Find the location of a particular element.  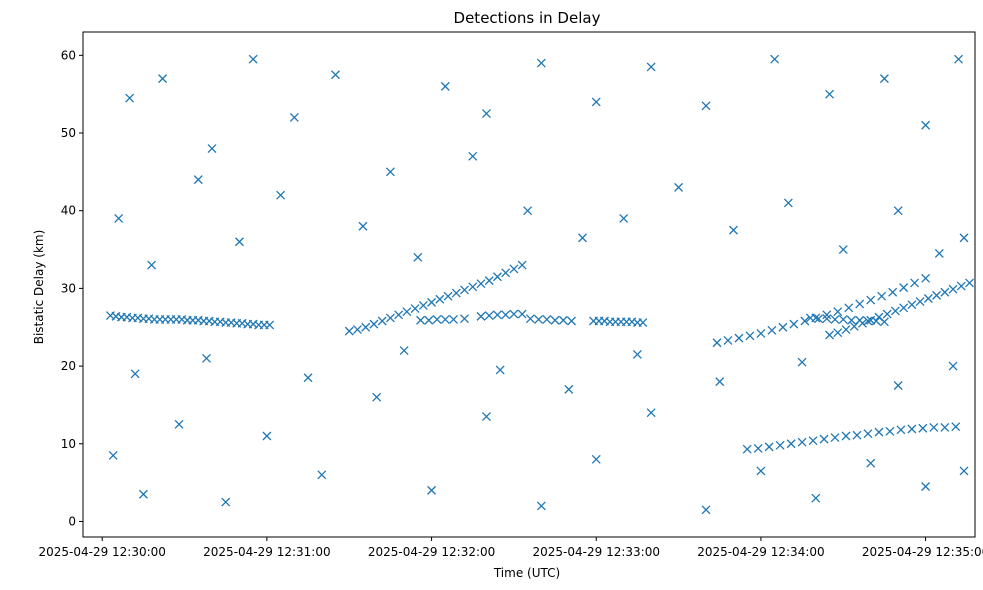

y-tick-label: 60 is located at coordinates (68, 55).